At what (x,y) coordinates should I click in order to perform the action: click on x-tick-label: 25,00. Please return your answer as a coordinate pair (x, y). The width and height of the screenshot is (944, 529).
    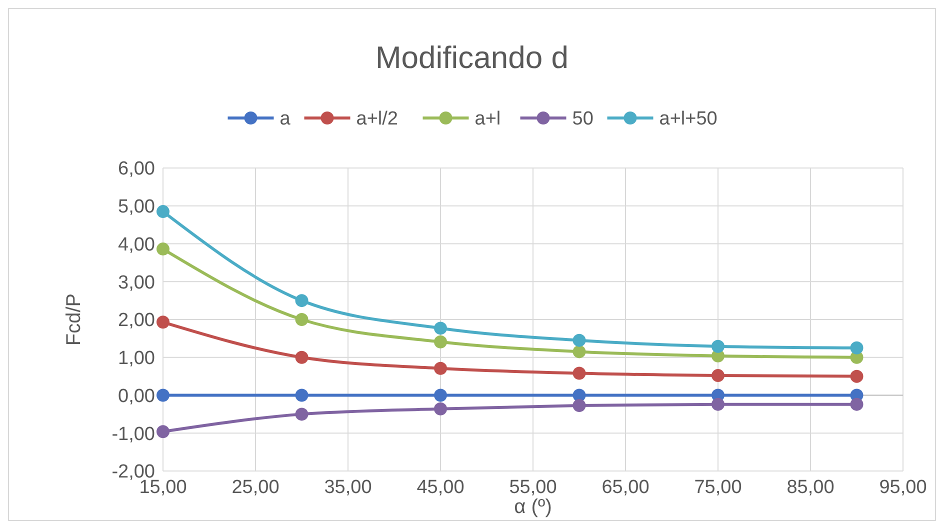
    Looking at the image, I should click on (256, 487).